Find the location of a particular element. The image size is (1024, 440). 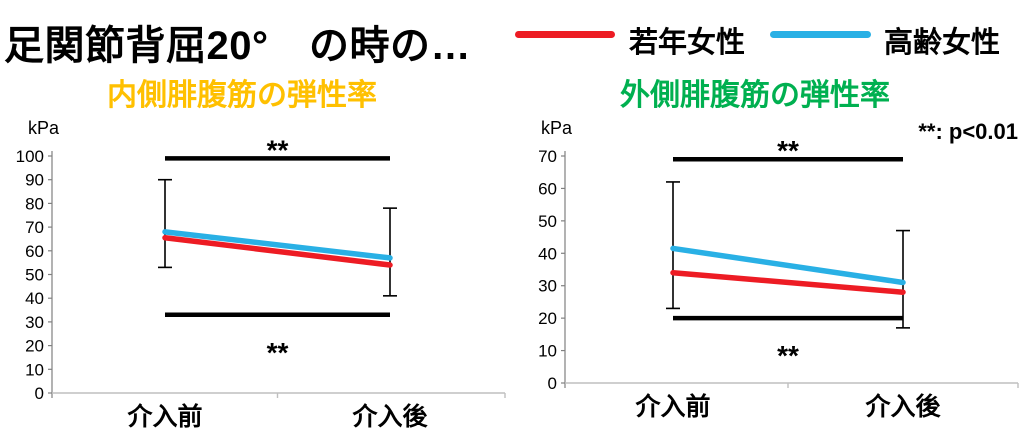

chart-title-lateral-gastrocnemius: 外側腓腹筋の弾性率 is located at coordinates (755, 95).